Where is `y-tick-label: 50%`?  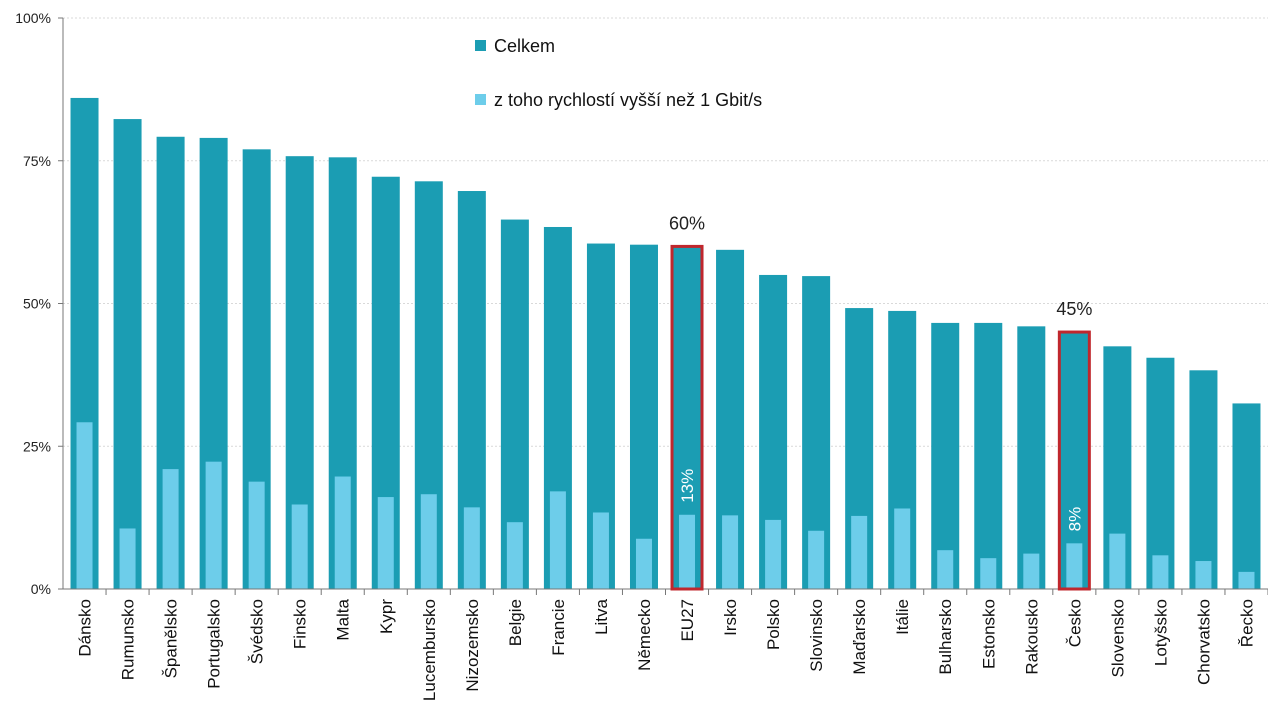
y-tick-label: 50% is located at coordinates (37, 304).